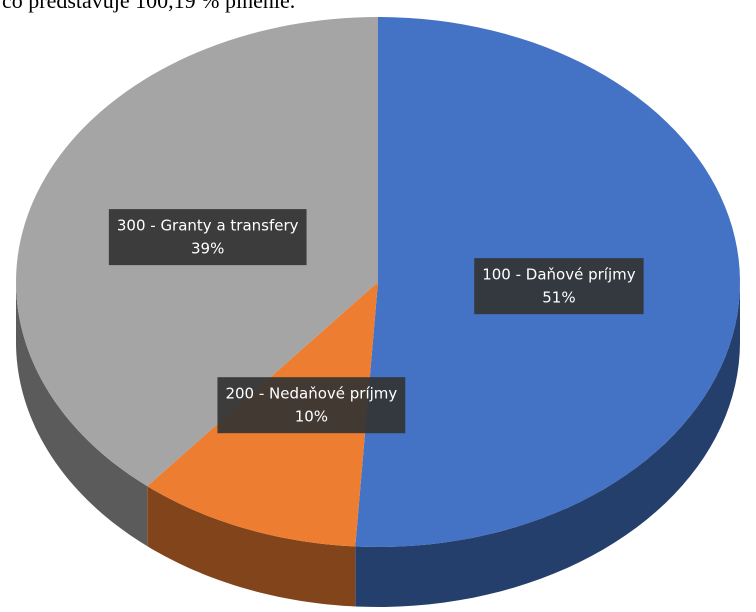 This screenshot has width=756, height=612. What do you see at coordinates (207, 249) in the screenshot?
I see `label-value: 39%` at bounding box center [207, 249].